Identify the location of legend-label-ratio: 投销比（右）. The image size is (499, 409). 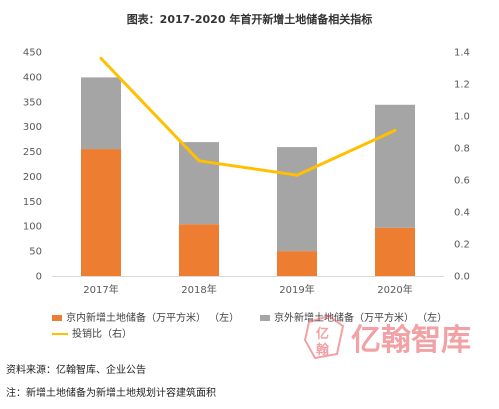
(102, 334).